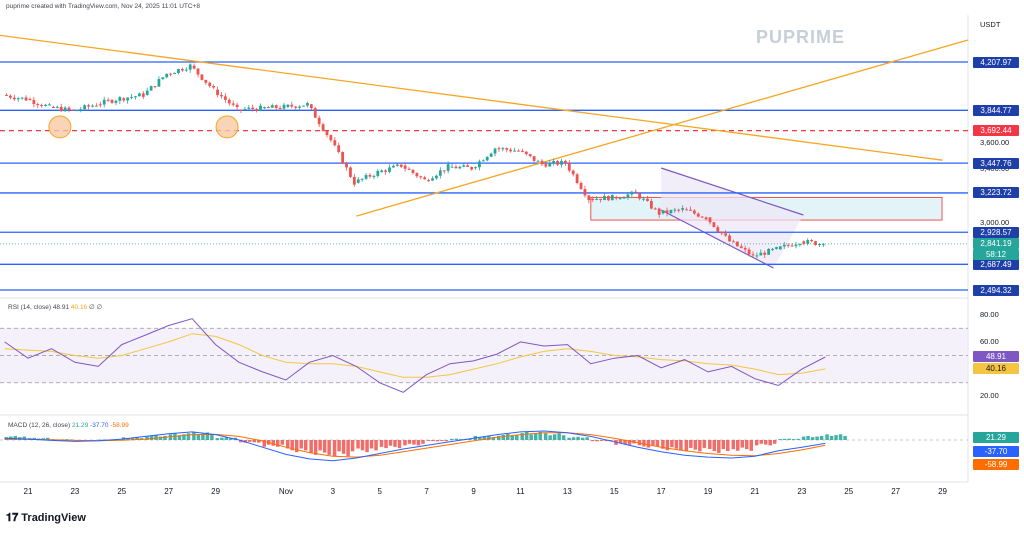 This screenshot has height=535, width=1024. Describe the element at coordinates (996, 244) in the screenshot. I see `current-price-label: 2,841.19` at that location.